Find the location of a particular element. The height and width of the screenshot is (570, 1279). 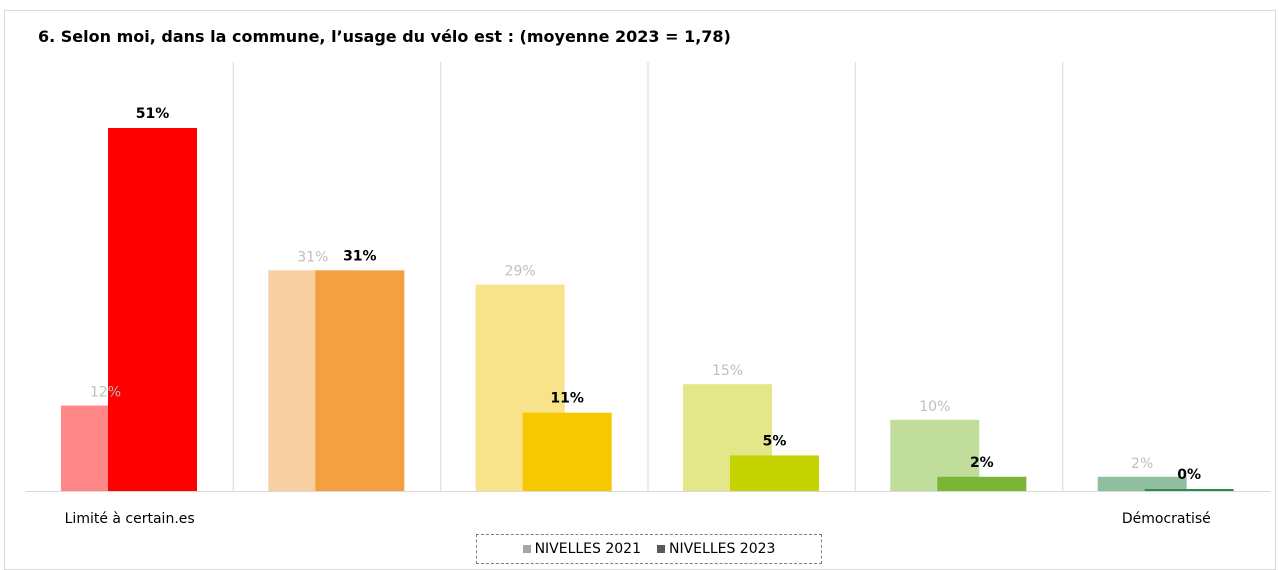

data-label-2021: 29% is located at coordinates (520, 272).